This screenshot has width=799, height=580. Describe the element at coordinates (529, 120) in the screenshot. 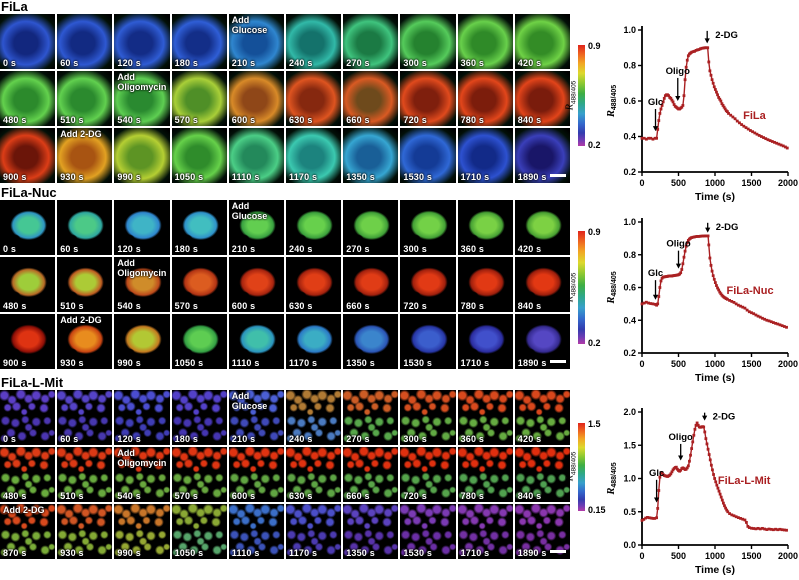

I see `tile-time-label: 840 s` at that location.